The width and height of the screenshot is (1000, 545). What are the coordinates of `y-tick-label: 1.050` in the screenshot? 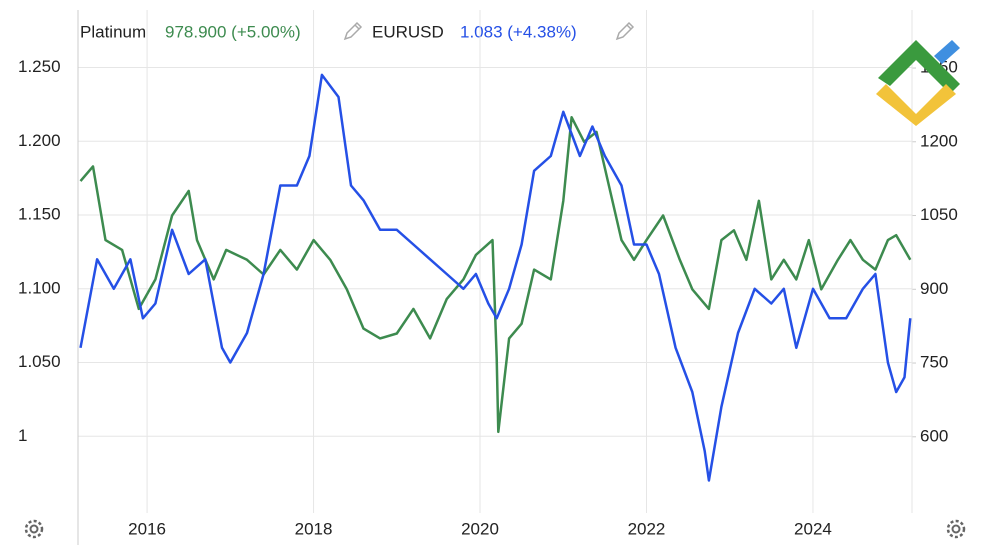 It's located at (39, 361).